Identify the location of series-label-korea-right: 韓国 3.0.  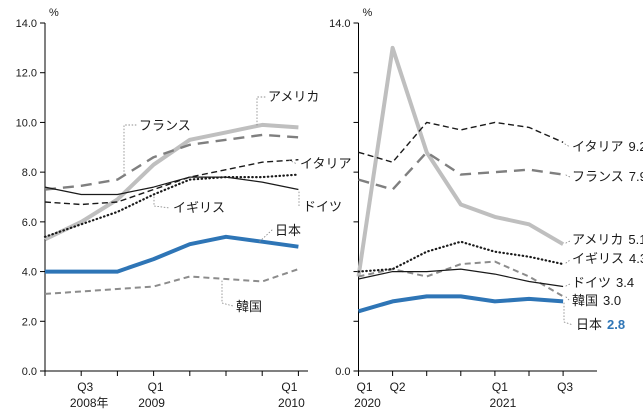
(596, 300).